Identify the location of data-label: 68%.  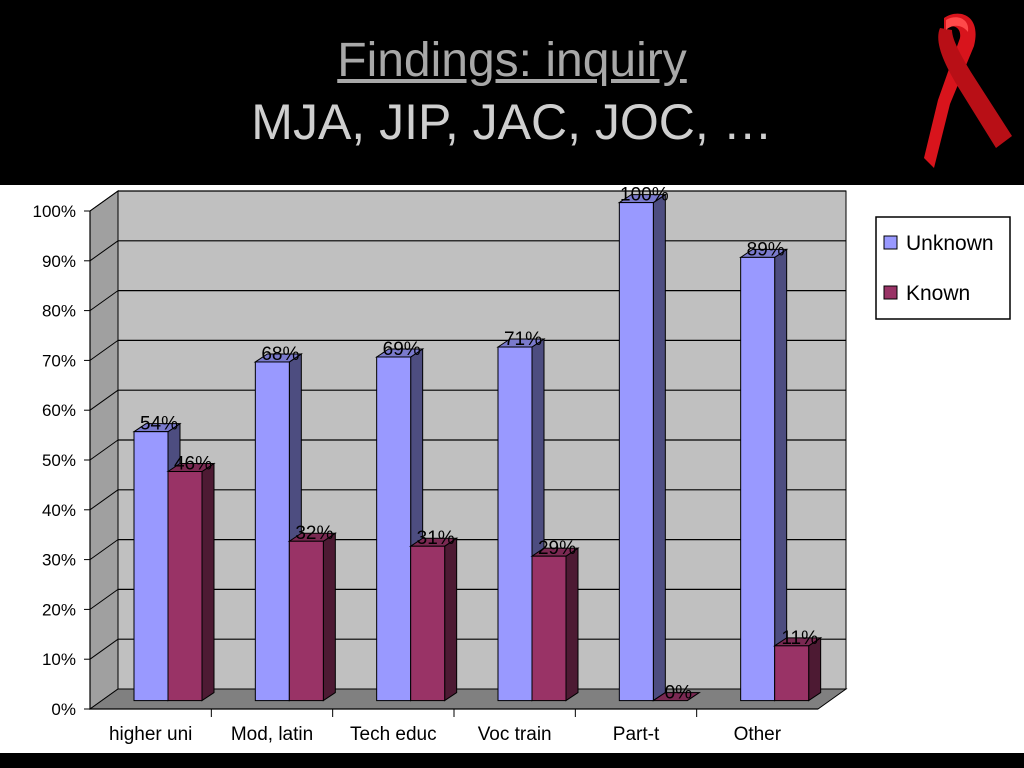
(280, 354).